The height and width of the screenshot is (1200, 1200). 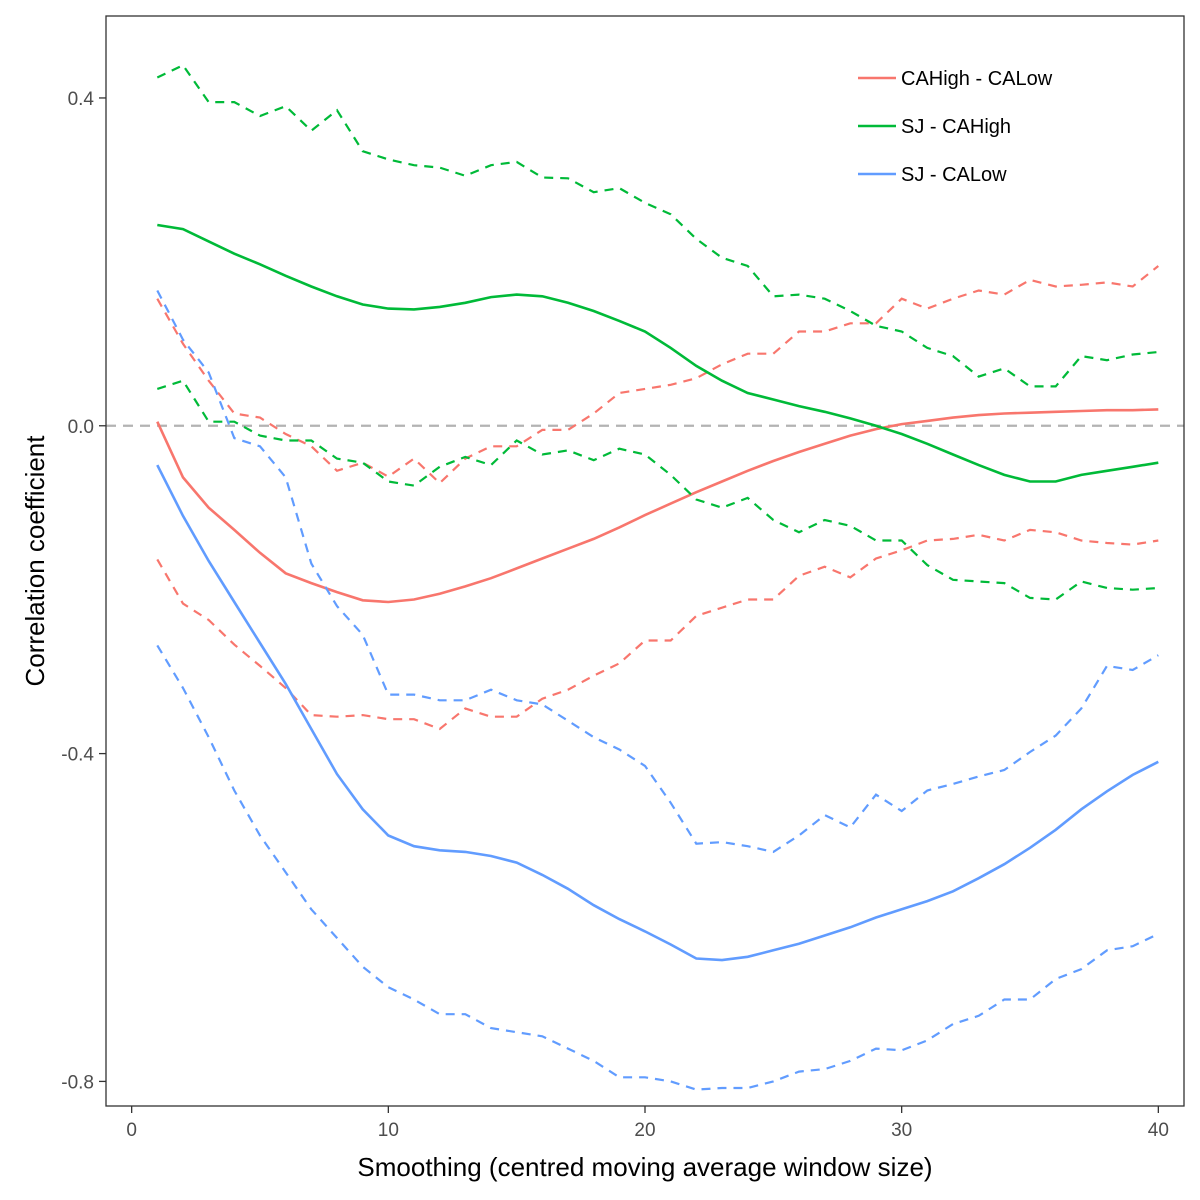 I want to click on legend-item: SJ - CALow, so click(x=932, y=175).